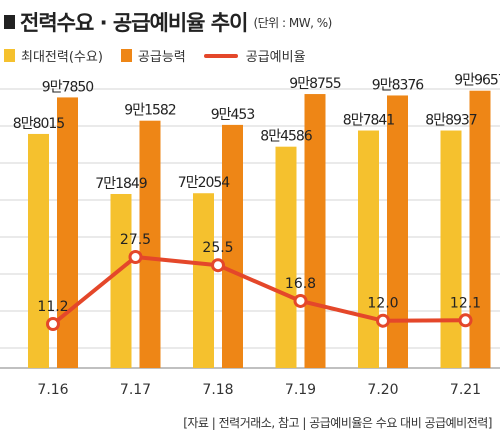 The image size is (500, 447). I want to click on legend-label-supply: 공급능력, so click(161, 57).